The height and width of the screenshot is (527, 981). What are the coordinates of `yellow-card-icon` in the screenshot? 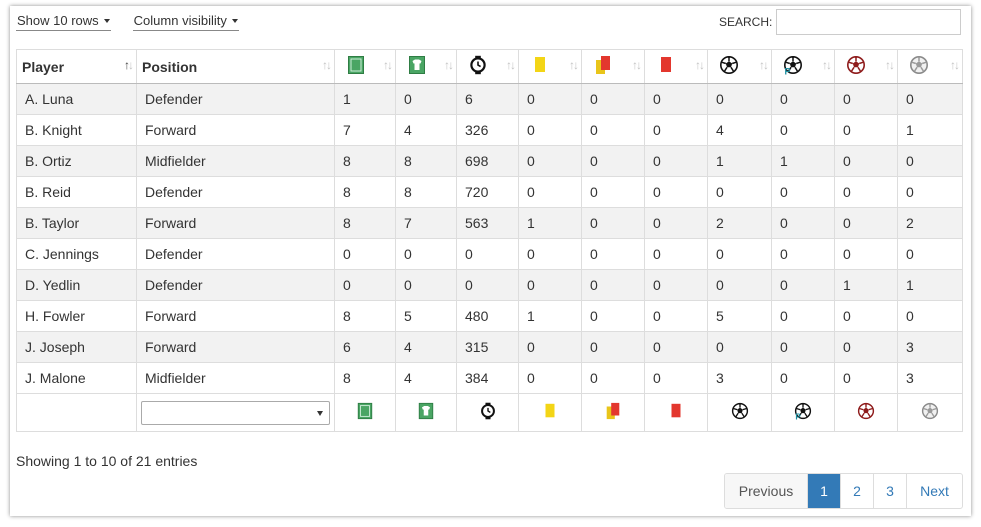 It's located at (550, 412).